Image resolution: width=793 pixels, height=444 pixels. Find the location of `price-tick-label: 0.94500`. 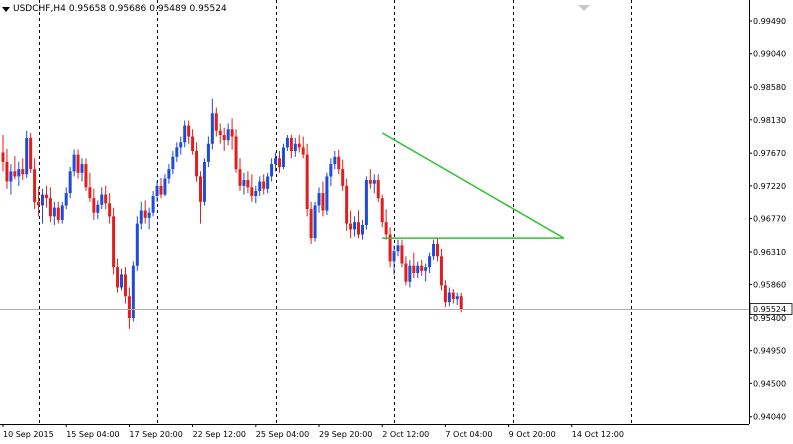

price-tick-label: 0.94500 is located at coordinates (769, 383).